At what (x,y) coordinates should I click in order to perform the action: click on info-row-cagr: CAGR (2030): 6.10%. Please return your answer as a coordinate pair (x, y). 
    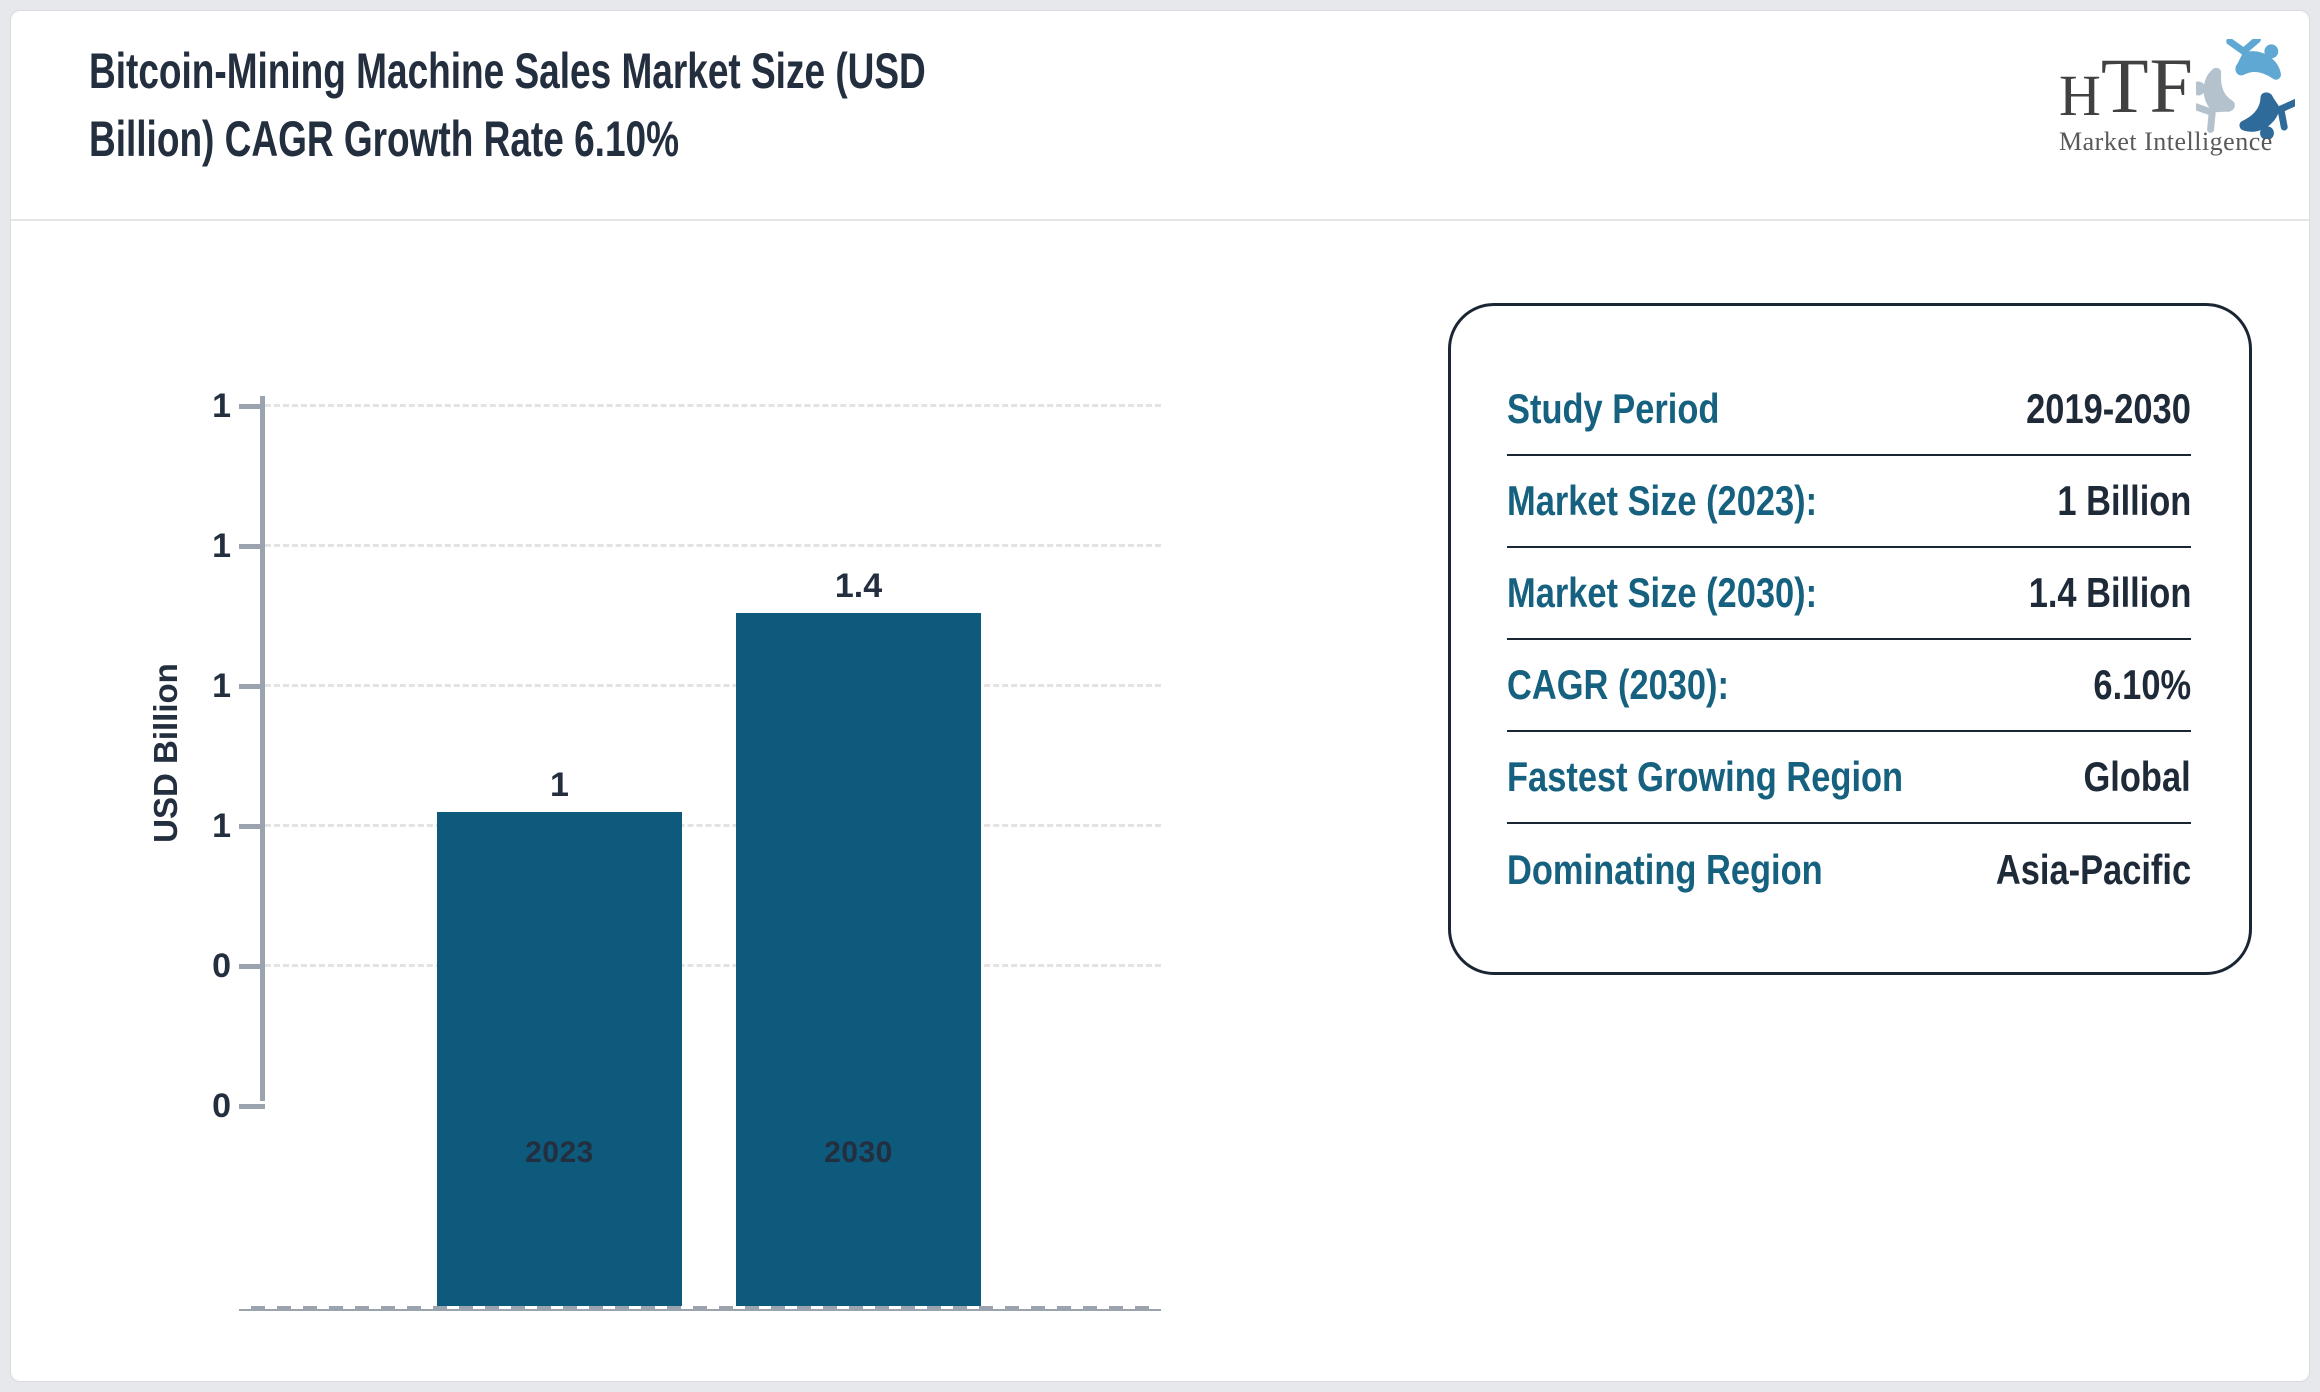
    Looking at the image, I should click on (1849, 686).